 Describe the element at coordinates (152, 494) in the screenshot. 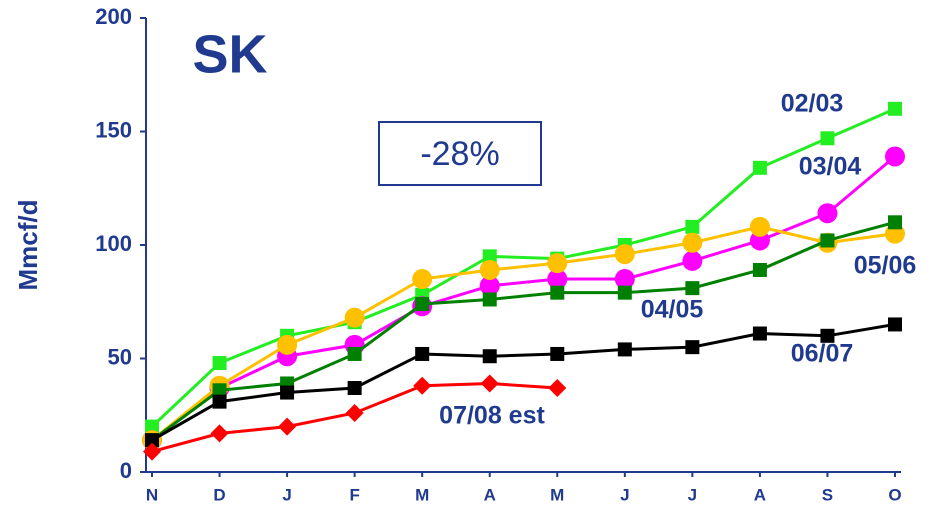

I see `x-tick-label: N` at that location.